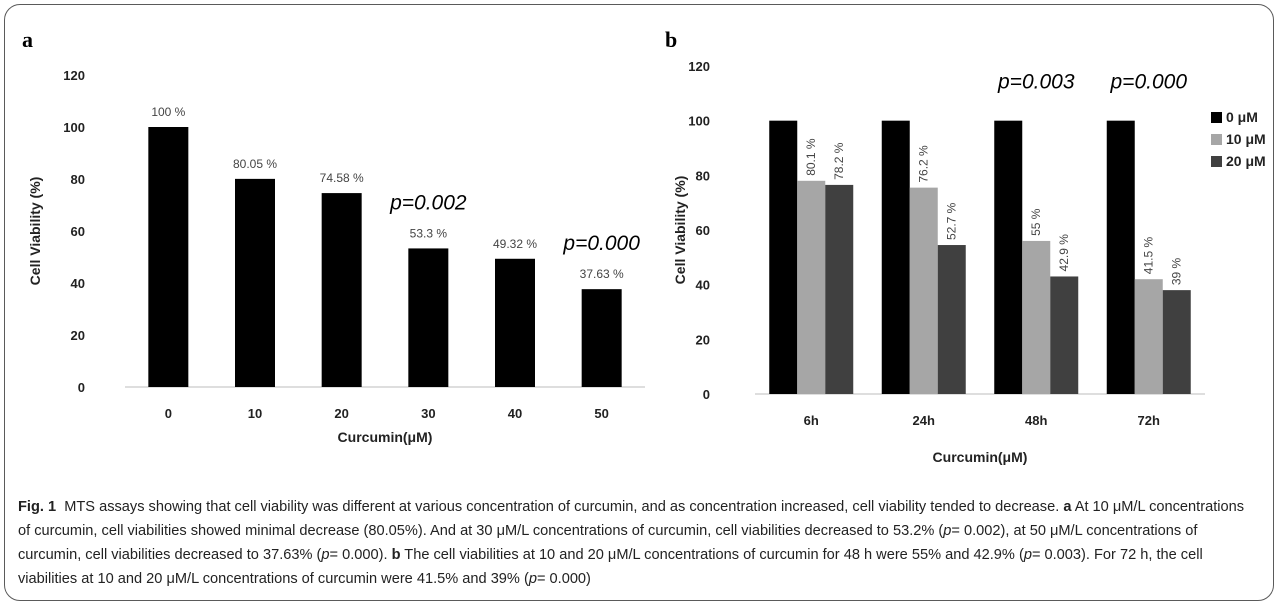 Image resolution: width=1281 pixels, height=607 pixels. Describe the element at coordinates (1036, 420) in the screenshot. I see `x-tick-label: 48h` at that location.